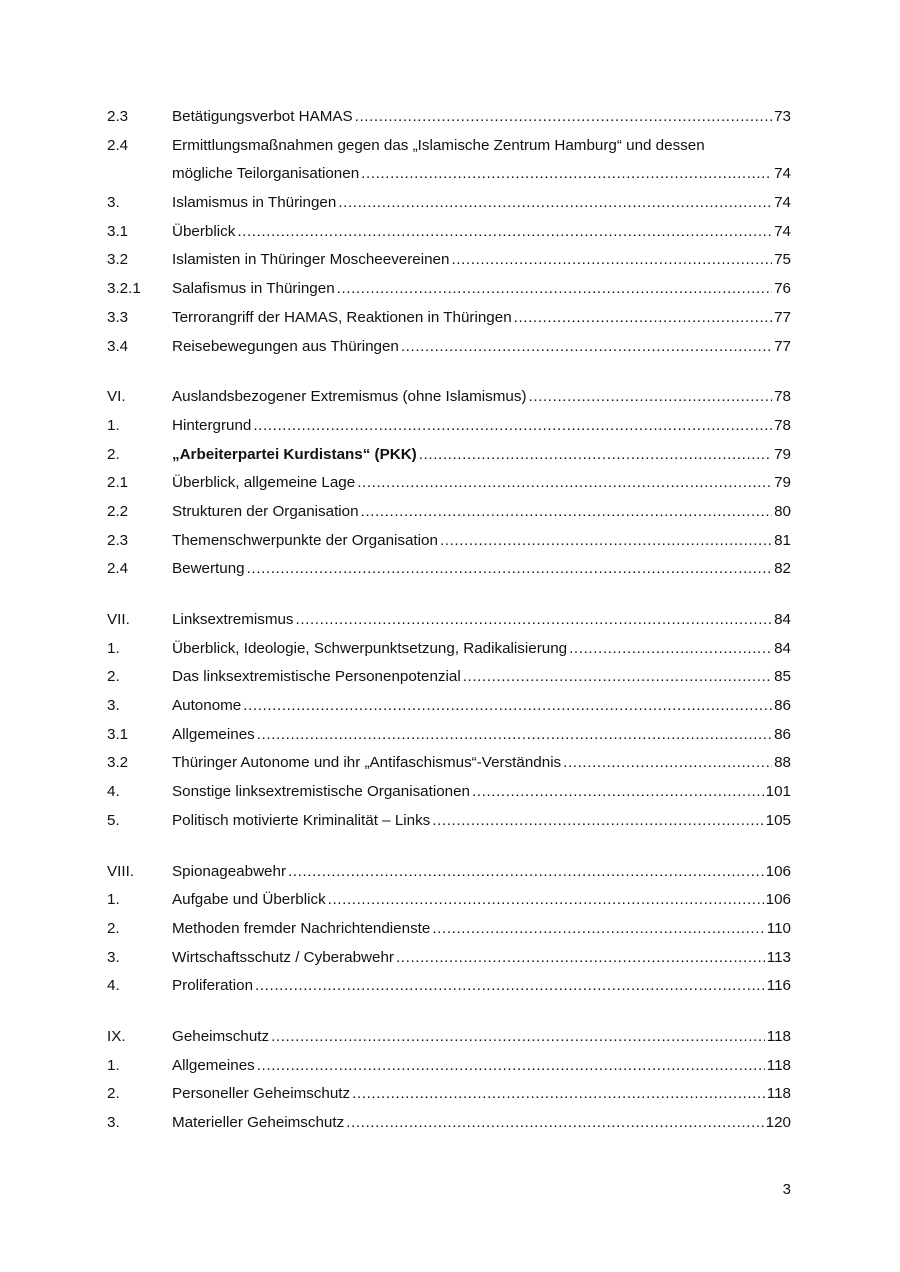 This screenshot has height=1272, width=900. I want to click on entry-title: Überblick, so click(204, 231).